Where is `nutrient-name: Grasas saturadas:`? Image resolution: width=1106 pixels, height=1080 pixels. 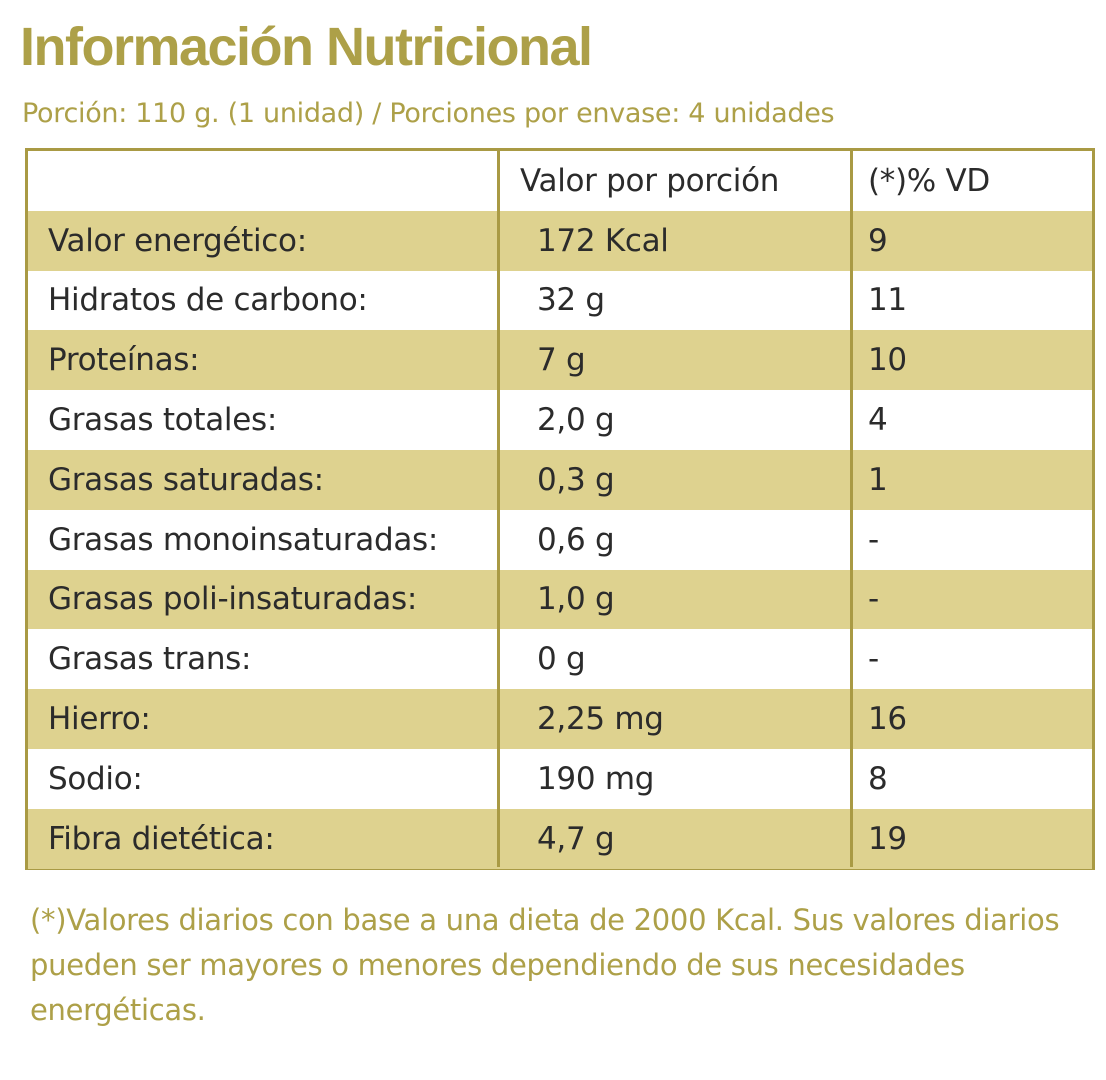 nutrient-name: Grasas saturadas: is located at coordinates (186, 479).